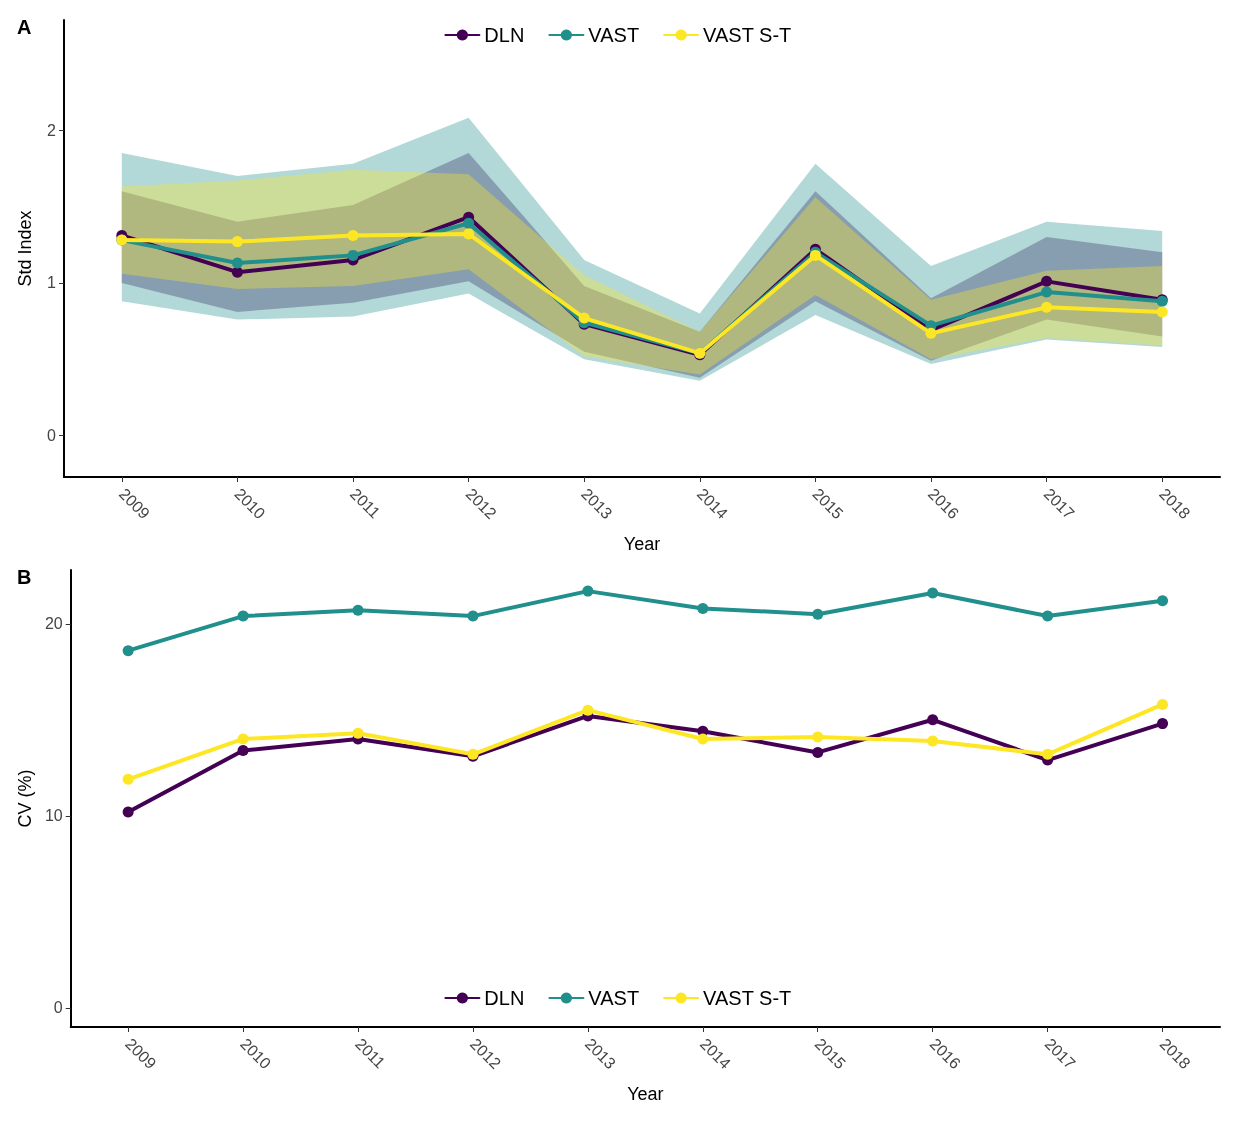 The image size is (1238, 1121). What do you see at coordinates (52, 130) in the screenshot?
I see `y-tick-label: 2` at bounding box center [52, 130].